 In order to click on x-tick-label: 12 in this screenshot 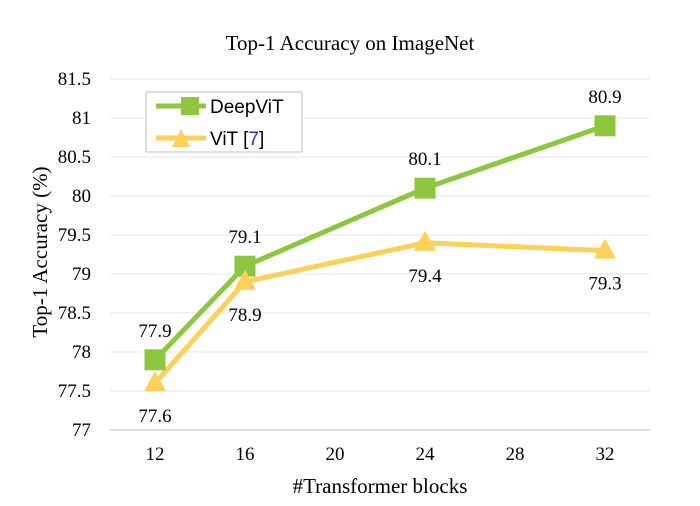, I will do `click(155, 454)`.